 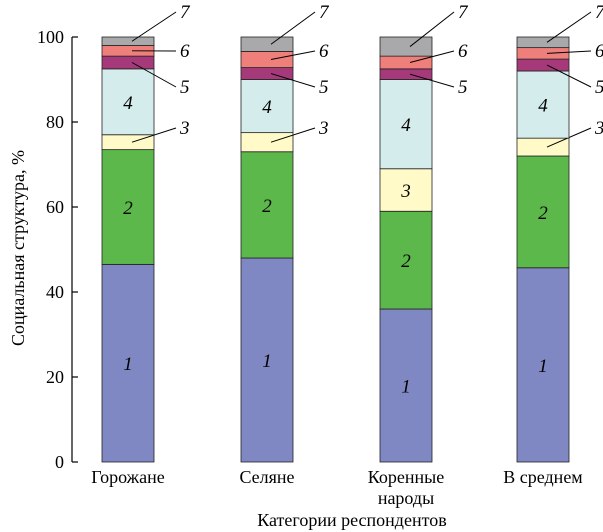 What do you see at coordinates (59, 462) in the screenshot?
I see `y-tick-label: 0` at bounding box center [59, 462].